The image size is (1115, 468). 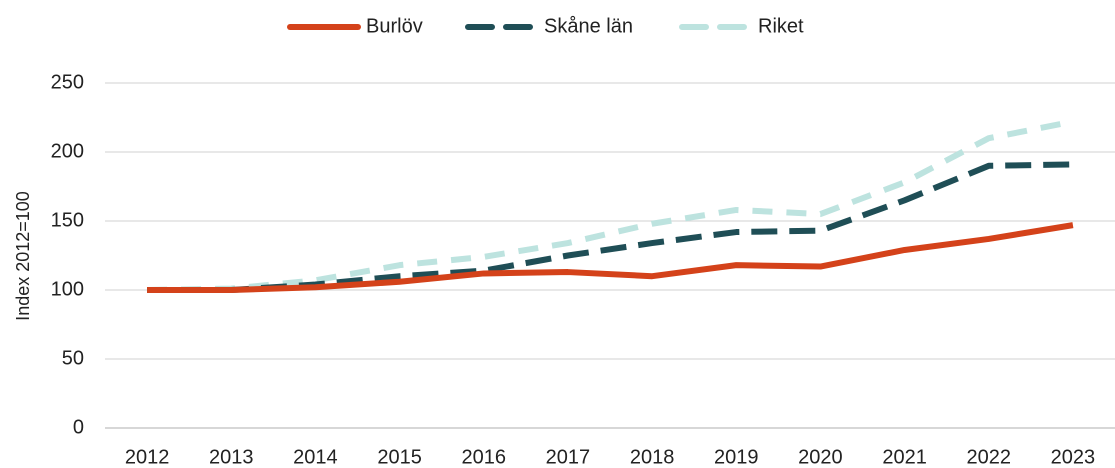 I want to click on x-tick-label: 2019, so click(x=736, y=457).